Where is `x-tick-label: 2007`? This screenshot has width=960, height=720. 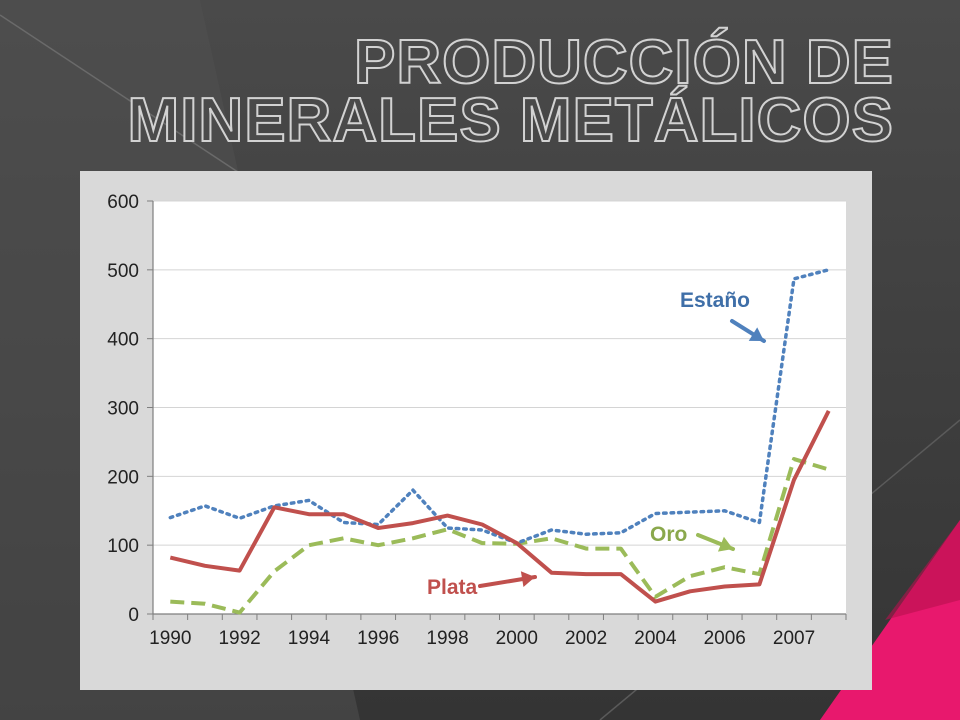 x-tick-label: 2007 is located at coordinates (794, 638).